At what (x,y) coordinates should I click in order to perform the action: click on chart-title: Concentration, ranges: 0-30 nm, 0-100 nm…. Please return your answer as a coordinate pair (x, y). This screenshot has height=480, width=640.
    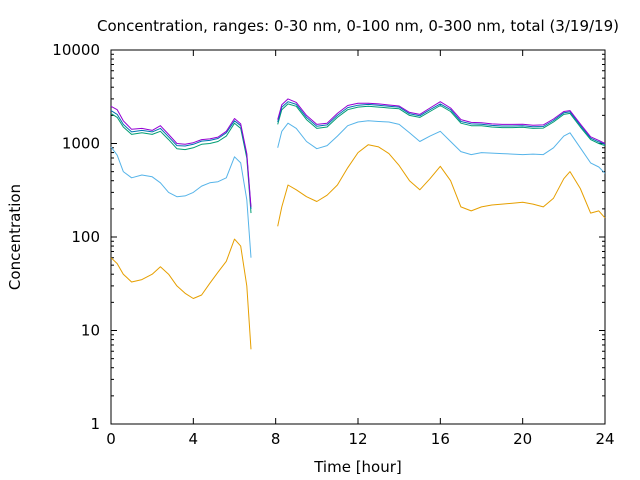
    Looking at the image, I should click on (358, 26).